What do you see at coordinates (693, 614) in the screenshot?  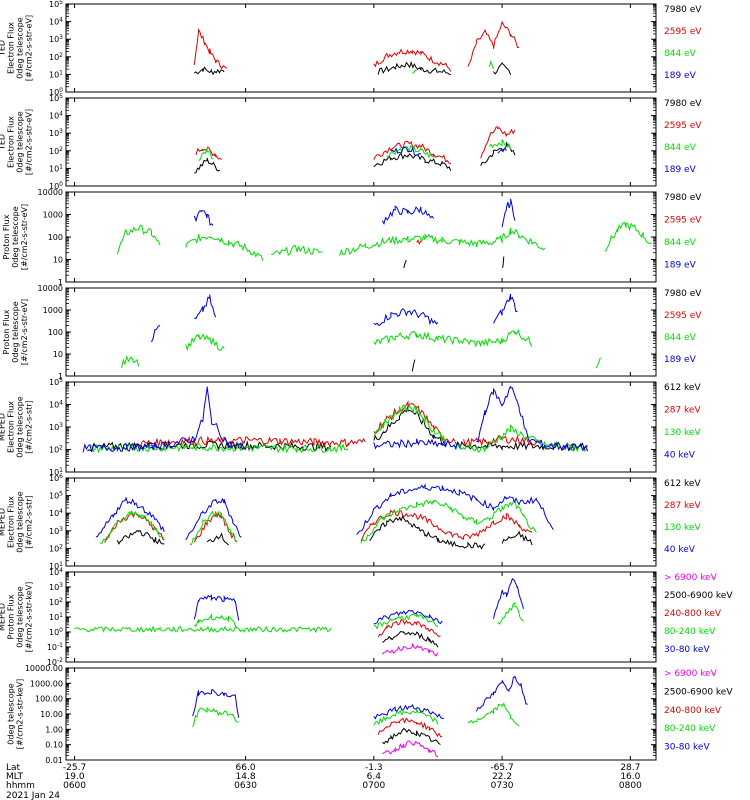 I see `legend-entry: 240-800 keV` at bounding box center [693, 614].